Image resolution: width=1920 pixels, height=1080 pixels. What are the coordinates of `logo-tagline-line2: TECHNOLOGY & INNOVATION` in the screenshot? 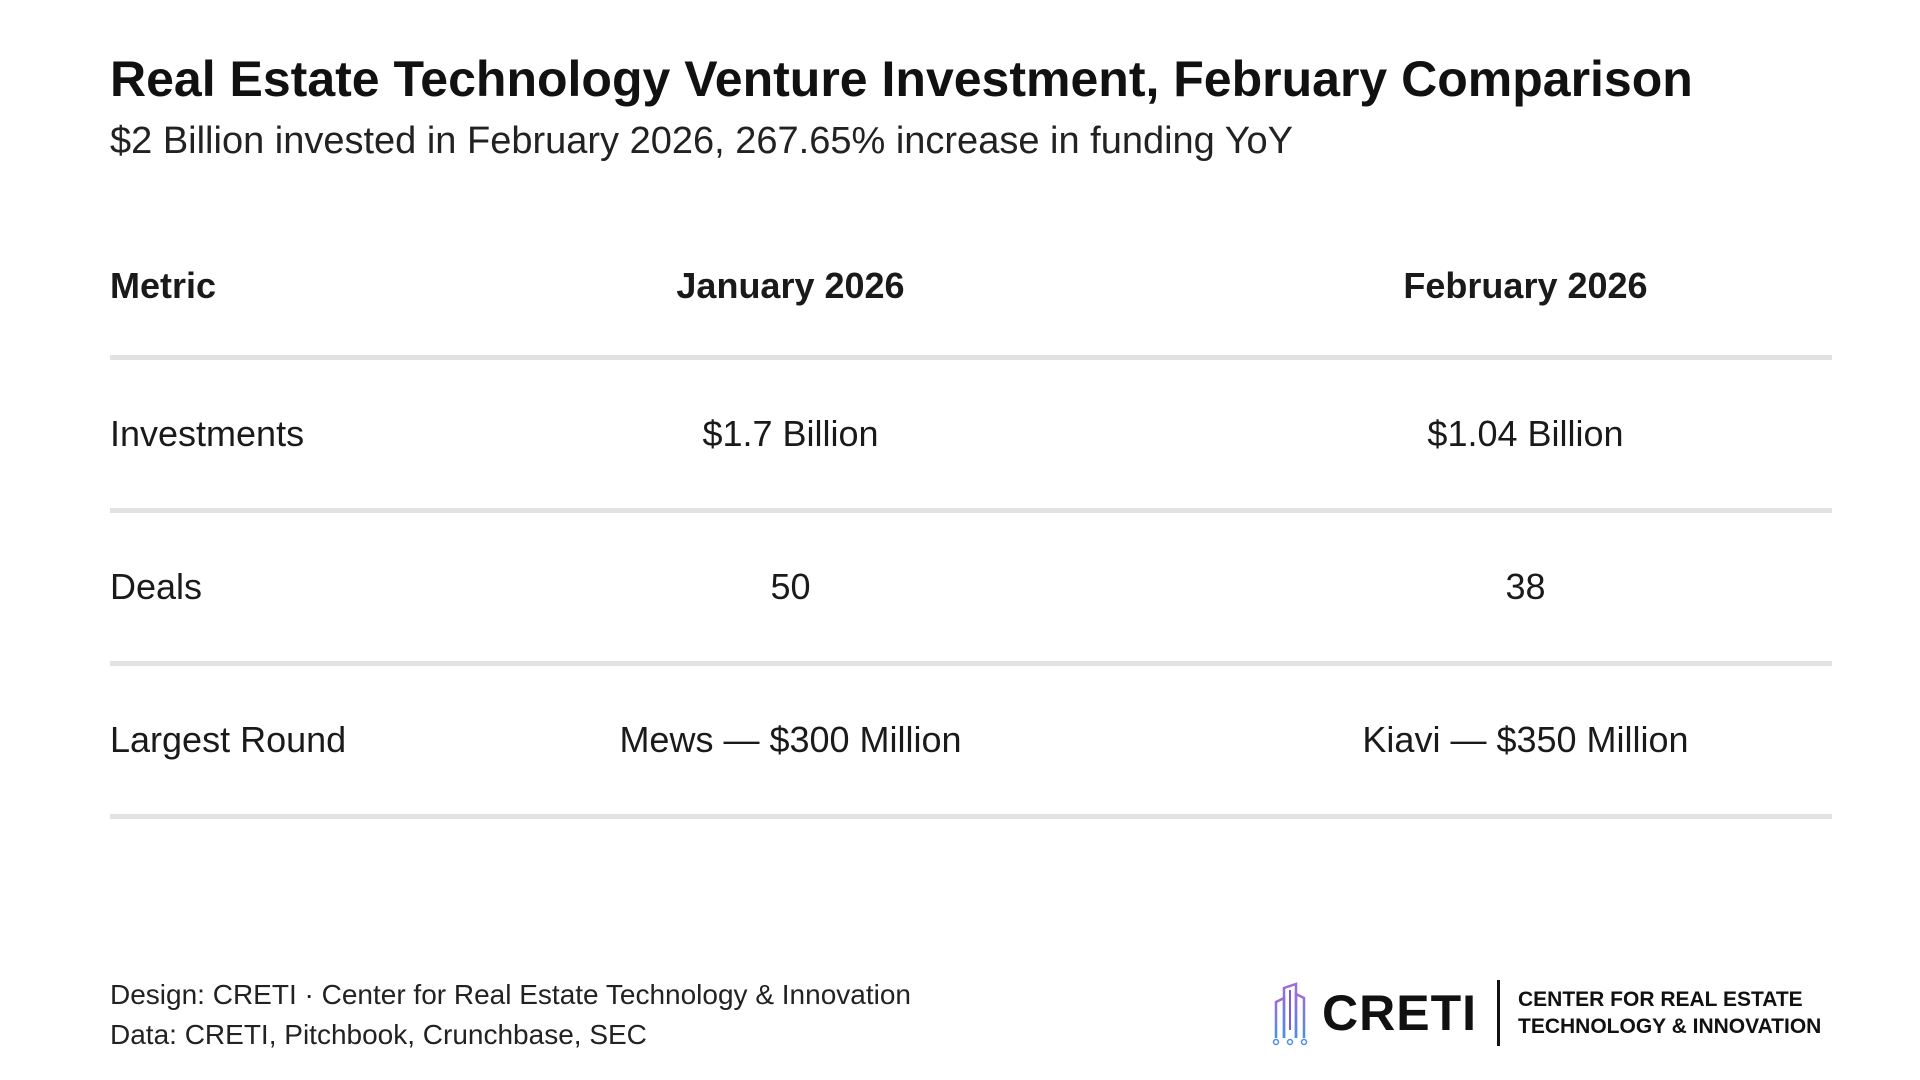 It's located at (1670, 1026).